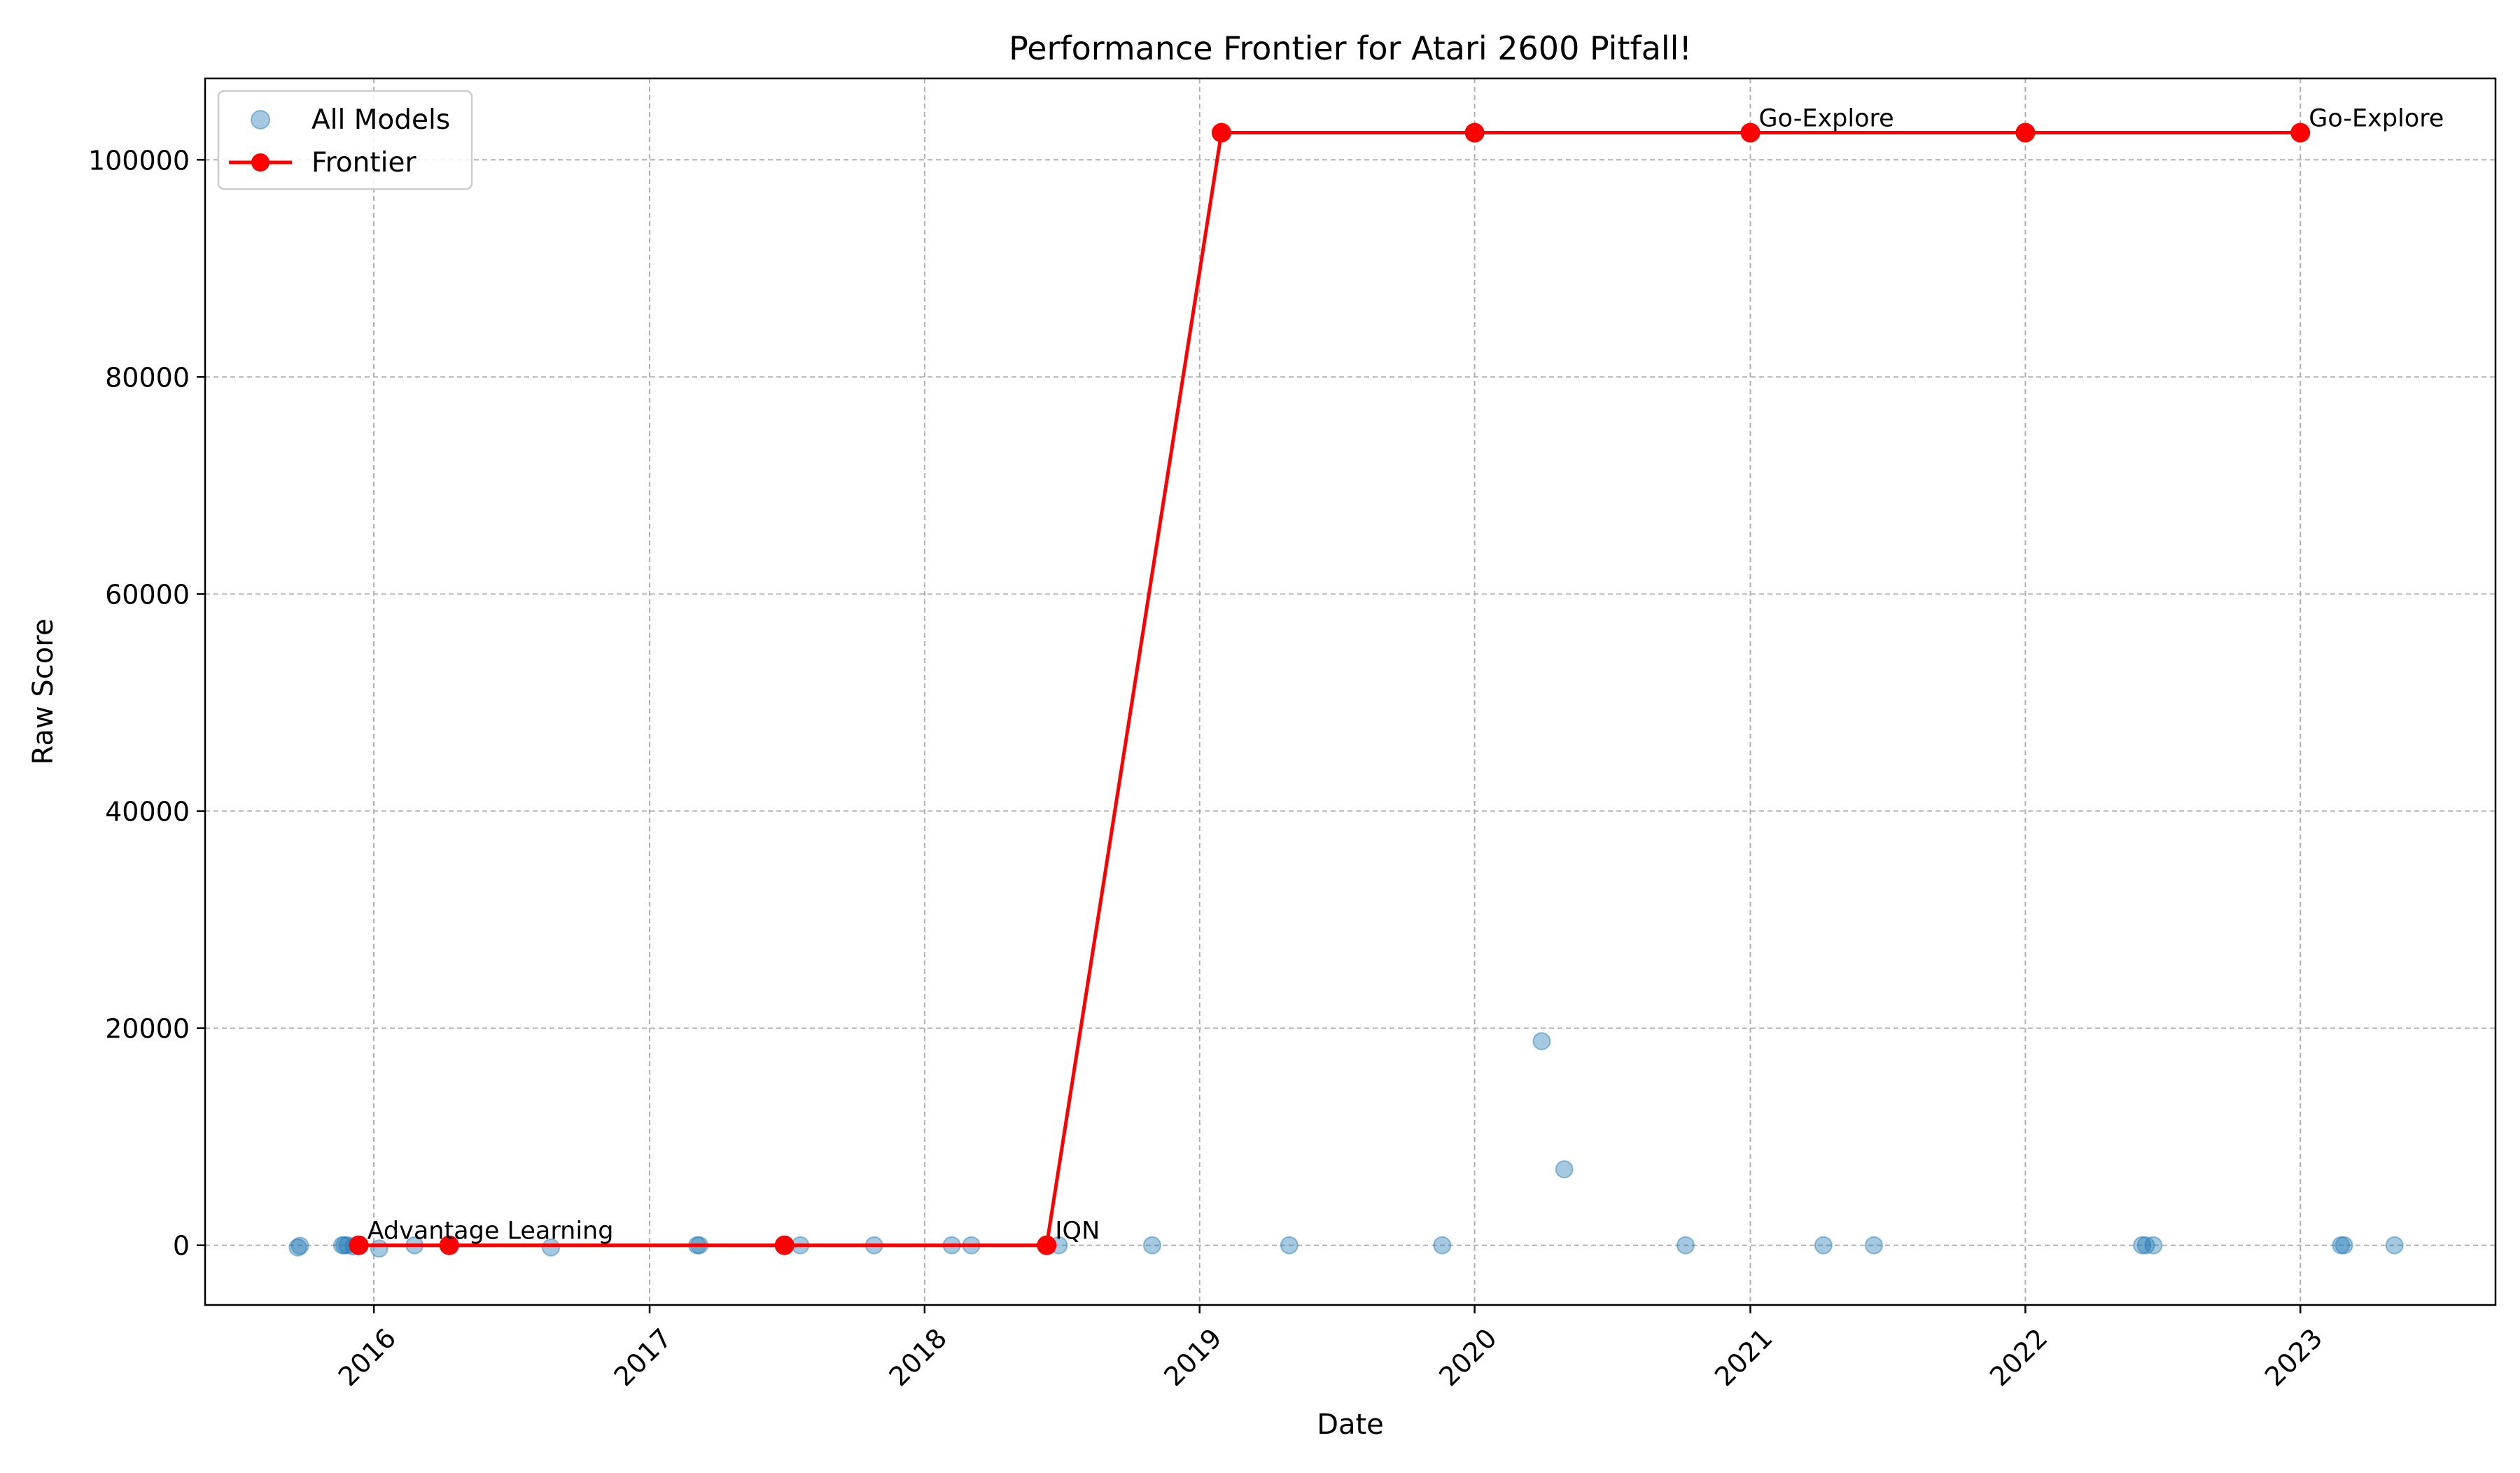 The height and width of the screenshot is (1473, 2520). Describe the element at coordinates (381, 120) in the screenshot. I see `legend-all-models-label: All Models` at that location.